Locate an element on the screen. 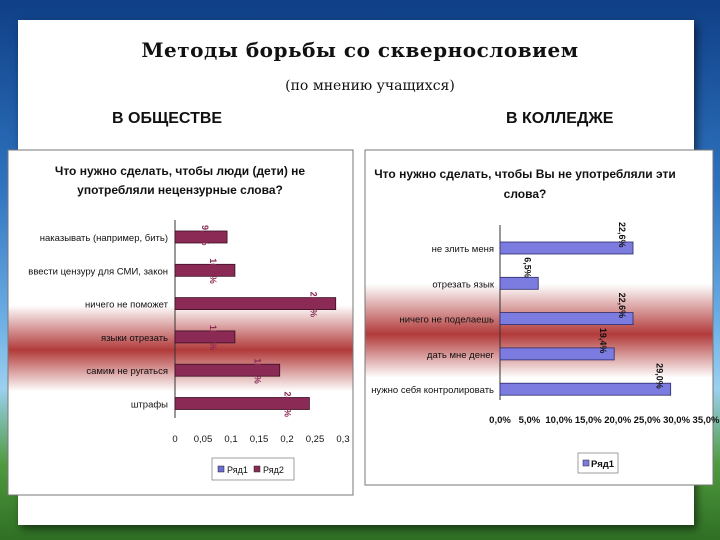  right-x-tick: 0,0% is located at coordinates (500, 420).